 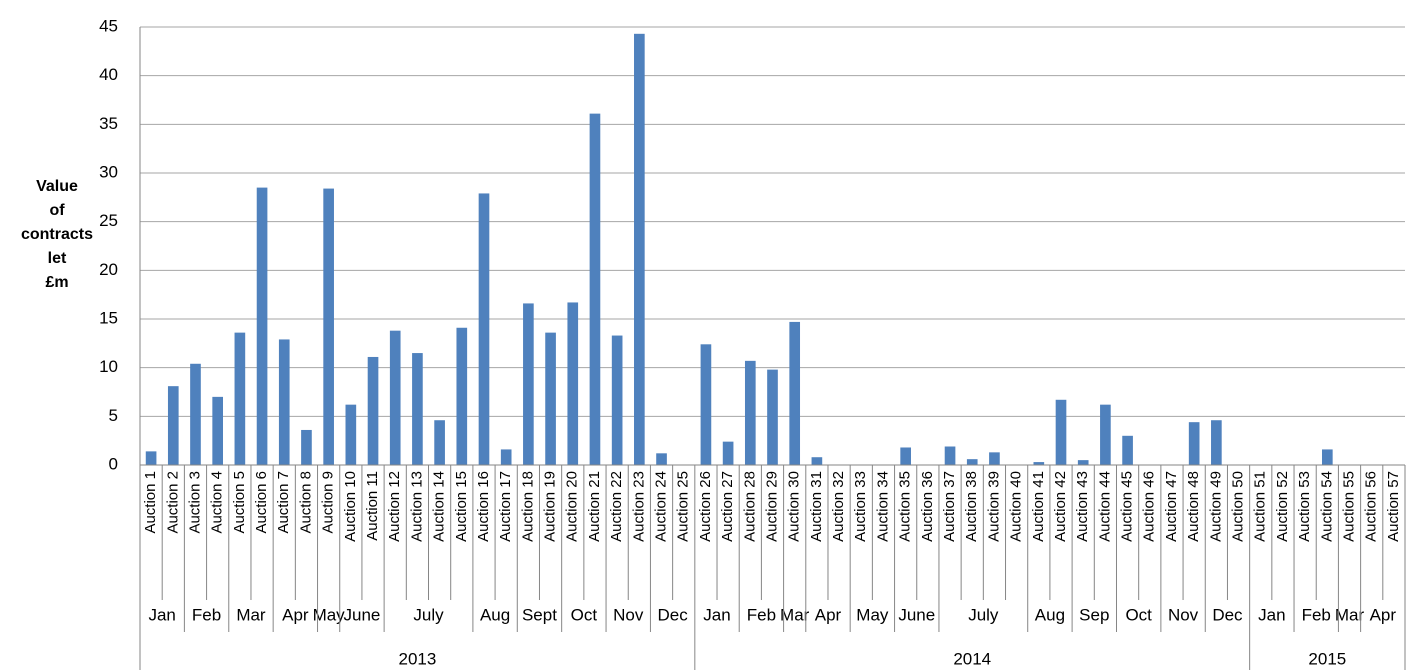 What do you see at coordinates (1326, 506) in the screenshot?
I see `x-tick-label: Auction 54` at bounding box center [1326, 506].